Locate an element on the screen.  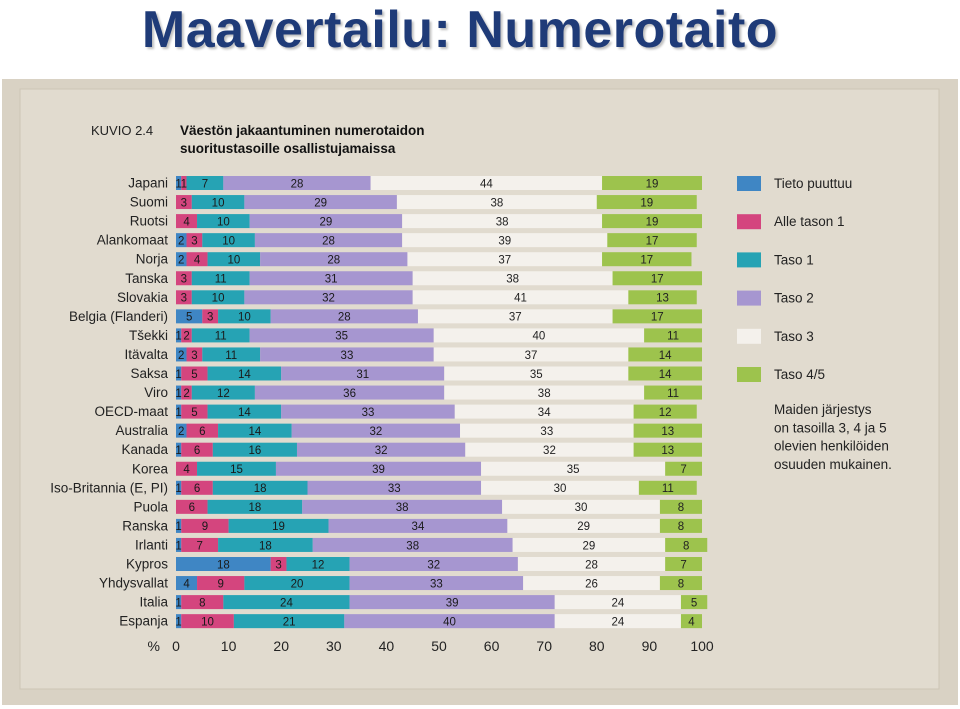
slide-title: Maavertailu: Numerotaito is located at coordinates (460, 30).